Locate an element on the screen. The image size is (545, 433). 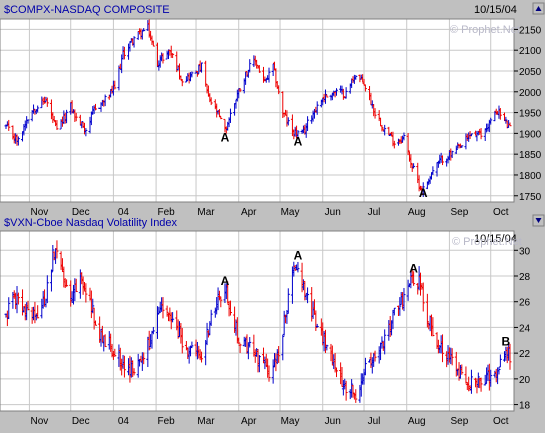
y-tick-label: 20 is located at coordinates (525, 380).